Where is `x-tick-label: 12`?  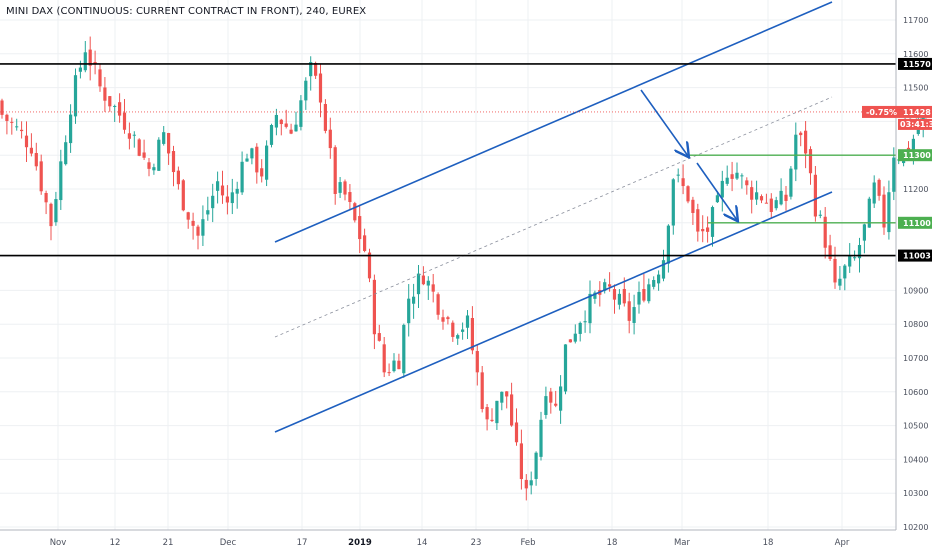 x-tick-label: 12 is located at coordinates (115, 543).